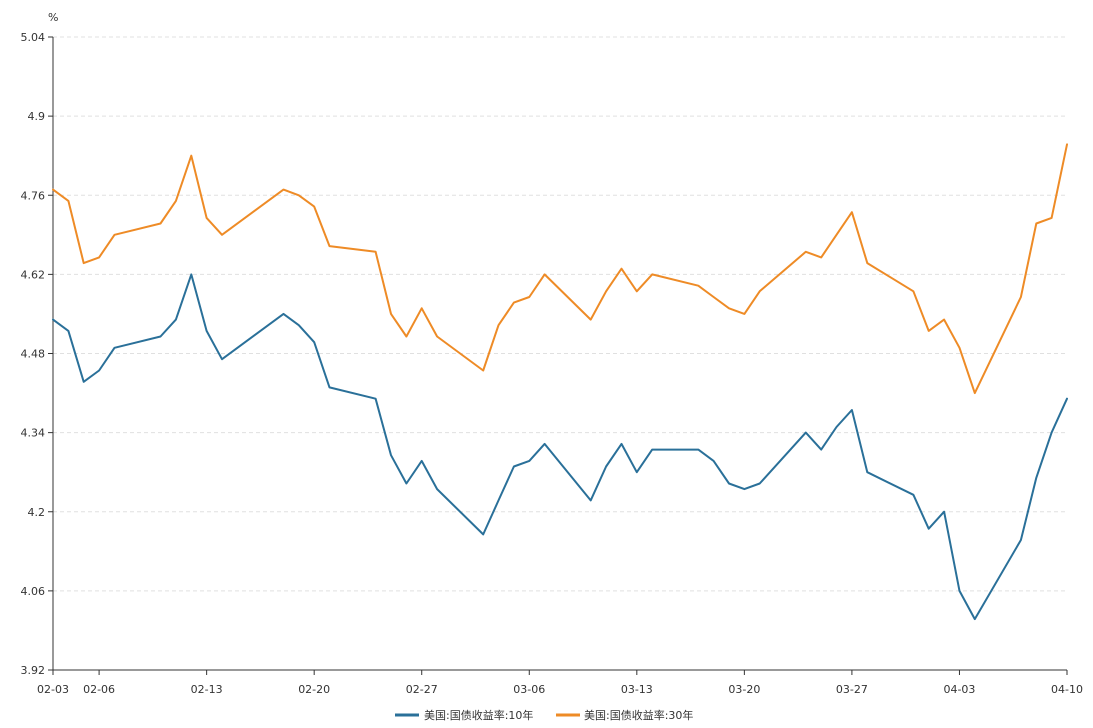 Image resolution: width=1093 pixels, height=728 pixels. What do you see at coordinates (207, 689) in the screenshot?
I see `x-tick-label: 02-13` at bounding box center [207, 689].